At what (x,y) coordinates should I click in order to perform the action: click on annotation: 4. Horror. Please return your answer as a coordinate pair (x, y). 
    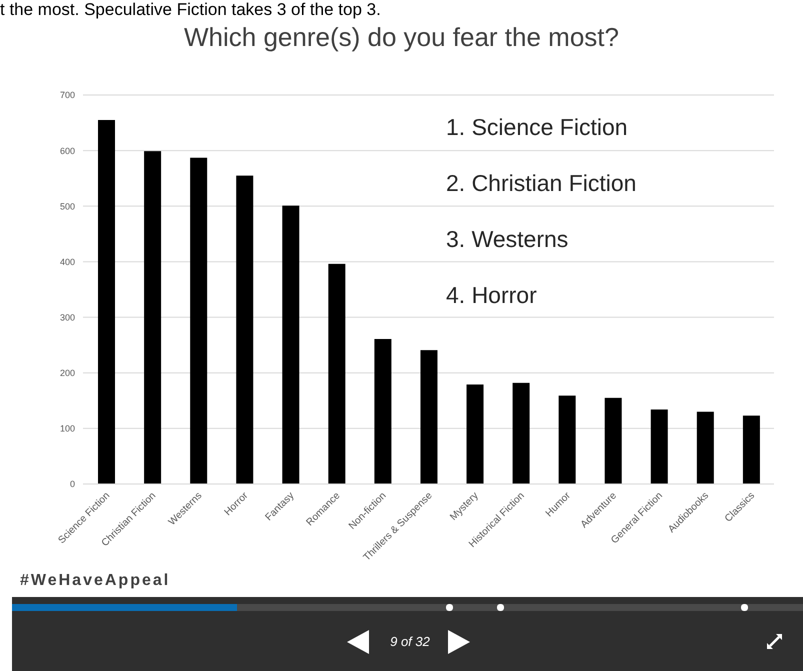
    Looking at the image, I should click on (491, 295).